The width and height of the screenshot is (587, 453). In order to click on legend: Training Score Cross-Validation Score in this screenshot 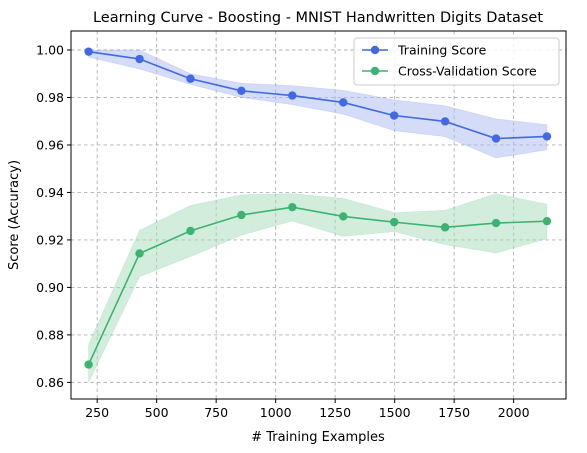, I will do `click(456, 61)`.